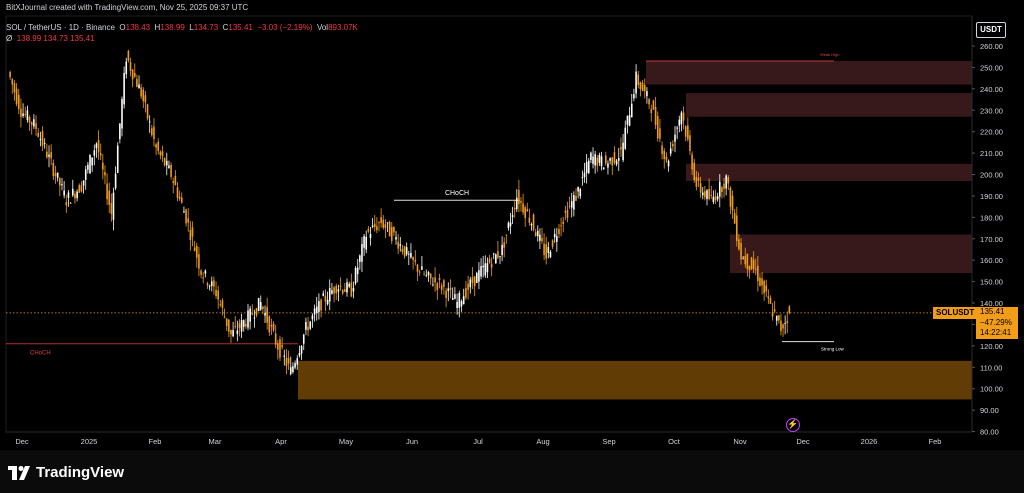 The image size is (1024, 493). What do you see at coordinates (803, 441) in the screenshot?
I see `time-tick-label: Dec` at bounding box center [803, 441].